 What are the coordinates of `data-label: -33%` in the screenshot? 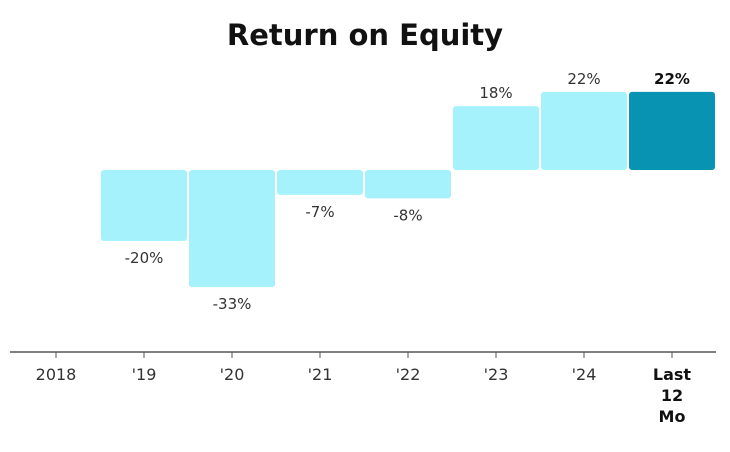 It's located at (232, 304).